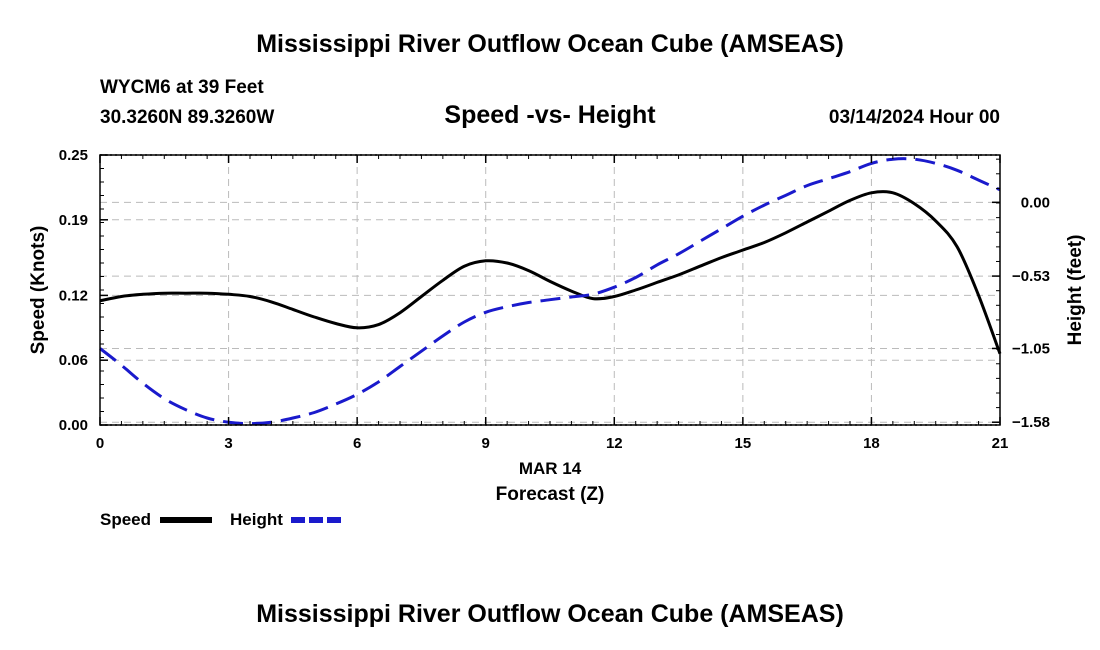 This screenshot has width=1100, height=650. I want to click on y-tick-label: 0.06, so click(73, 360).